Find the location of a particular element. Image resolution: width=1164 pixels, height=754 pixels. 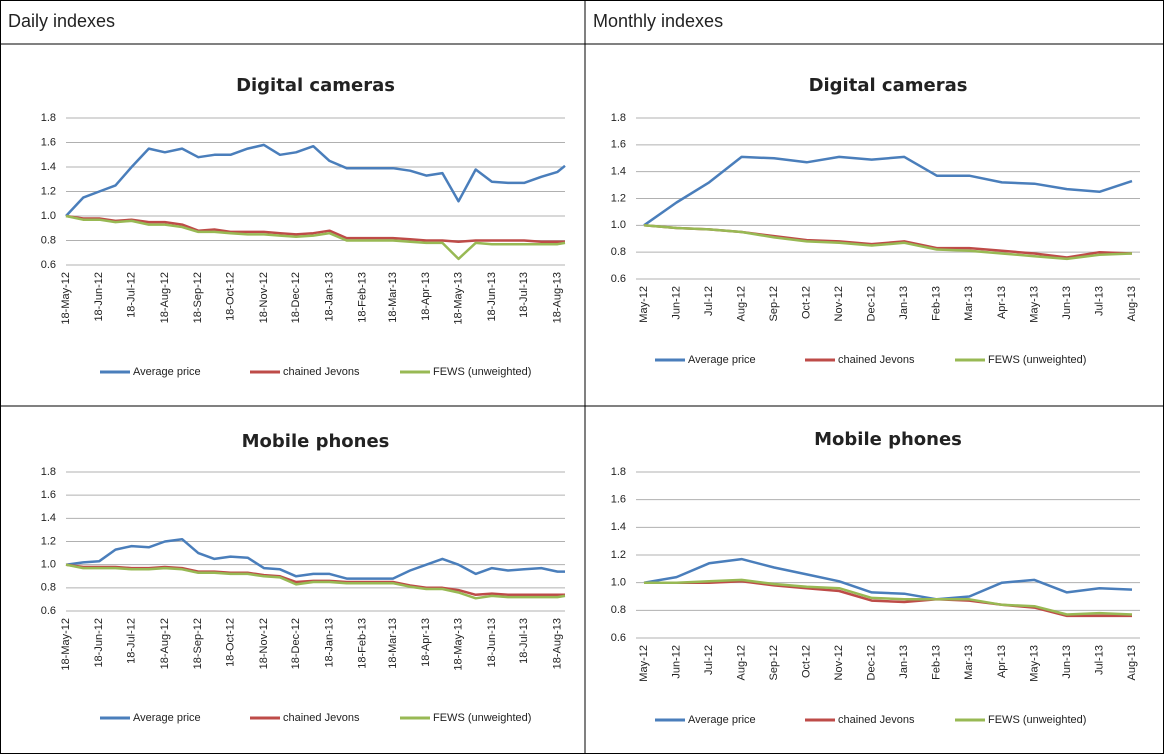

x-tick-label: Nov-12 is located at coordinates (839, 662).